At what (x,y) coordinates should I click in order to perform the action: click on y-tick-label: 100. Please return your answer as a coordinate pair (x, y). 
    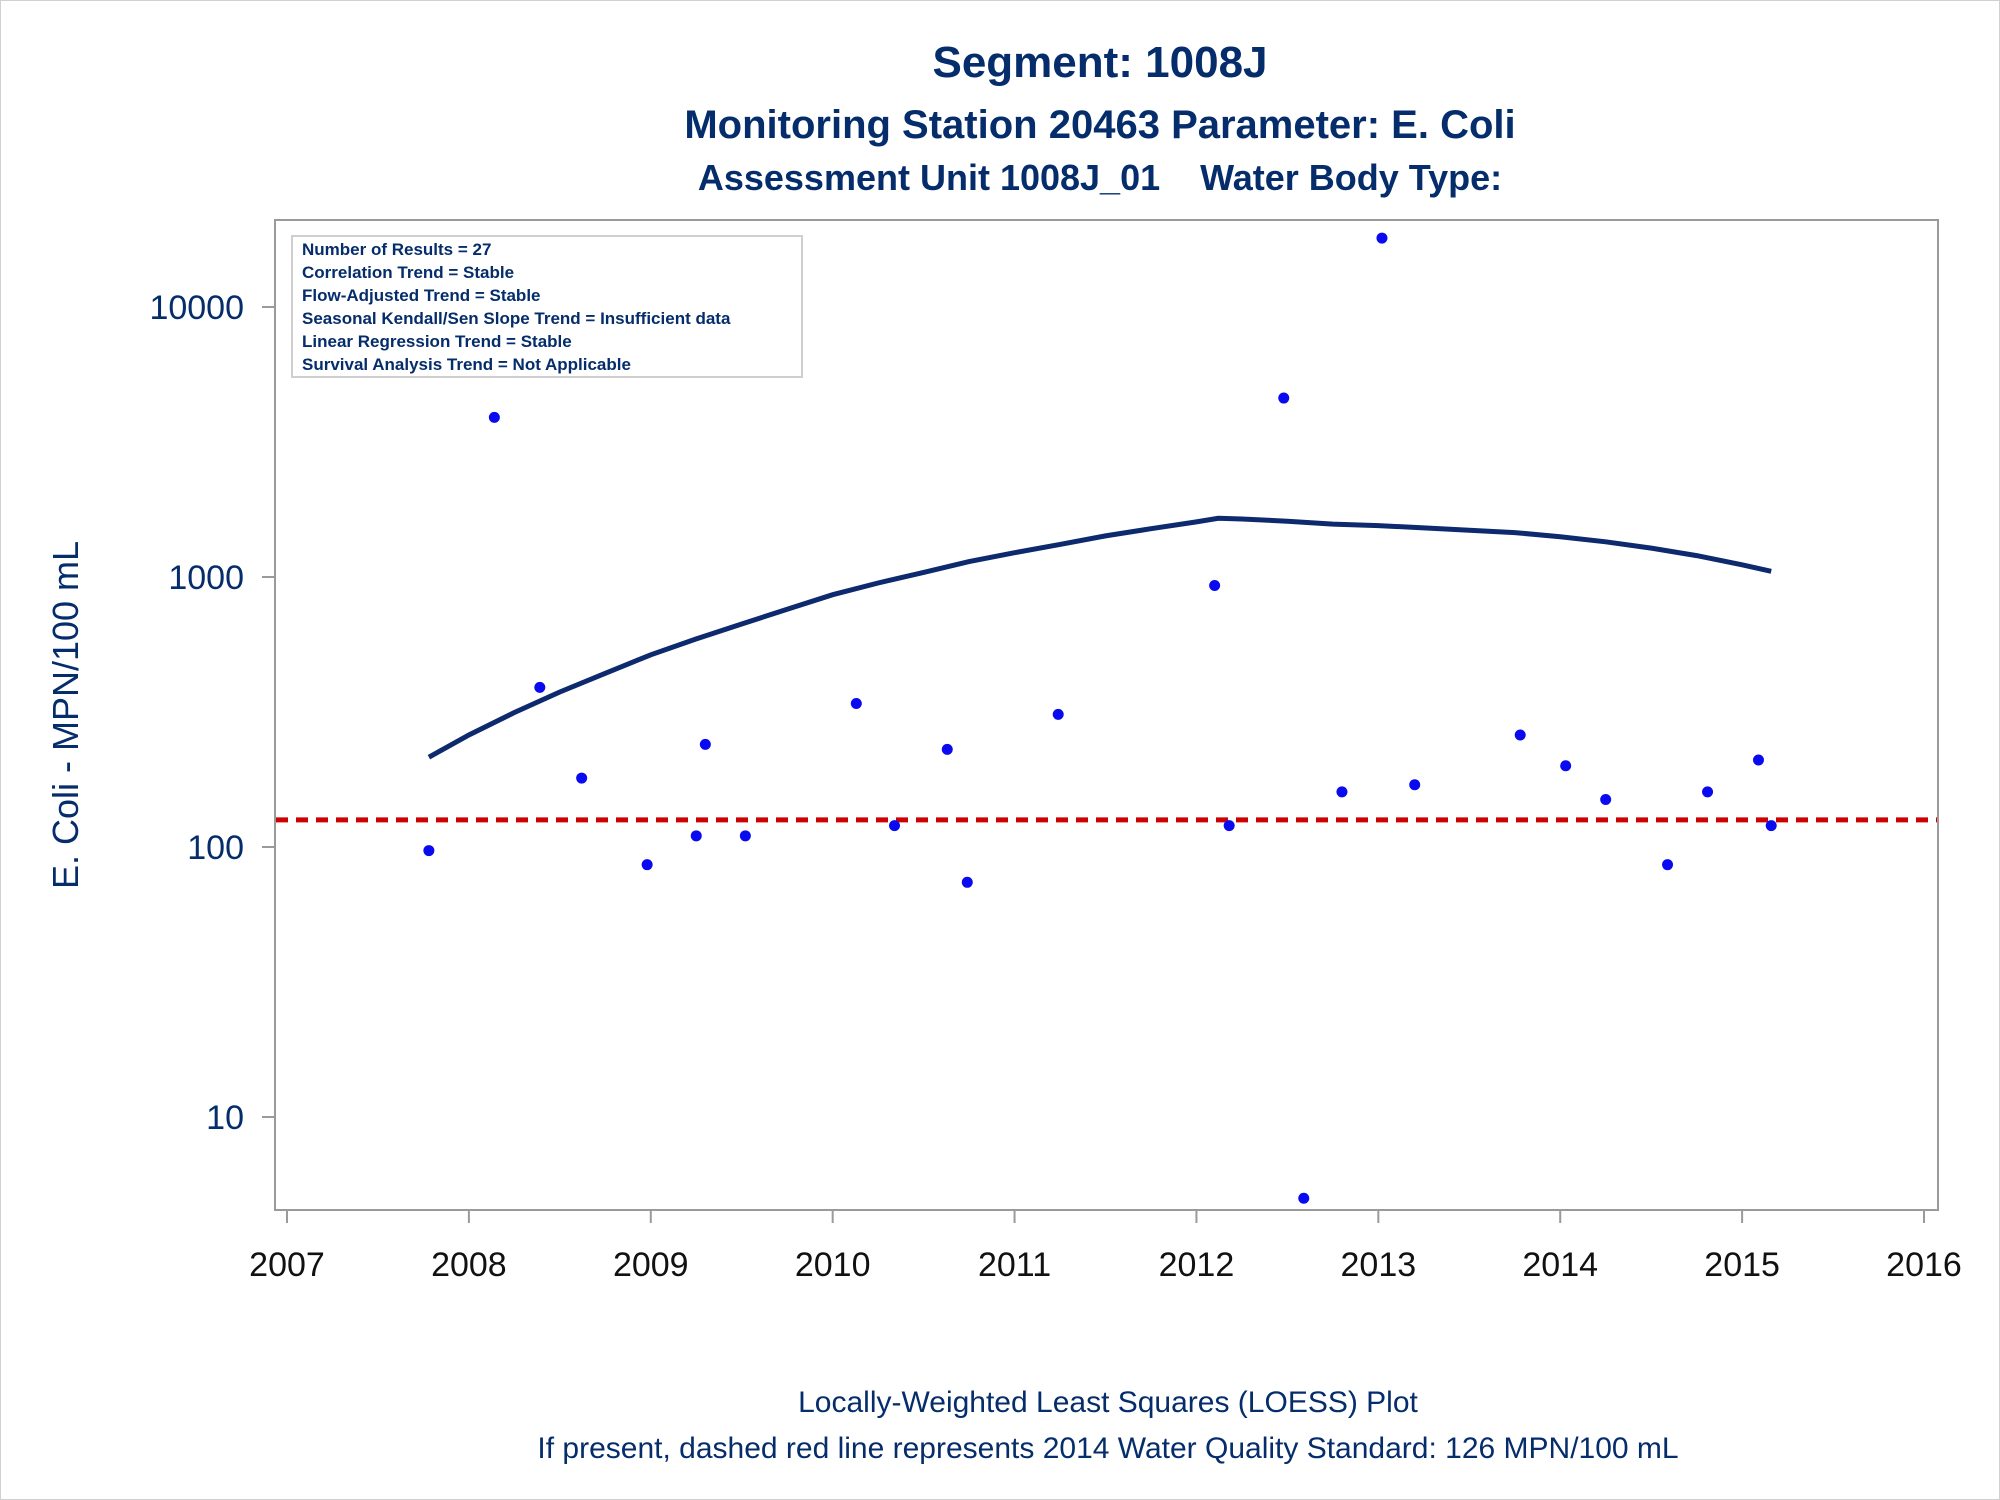
    Looking at the image, I should click on (215, 848).